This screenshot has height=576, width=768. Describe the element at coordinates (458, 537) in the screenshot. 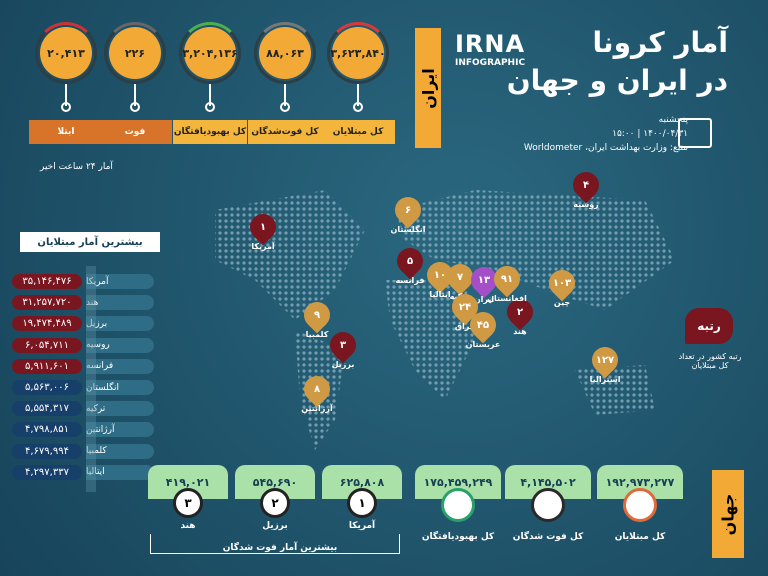

I see `world-label: کل بهبودیافتگان` at that location.